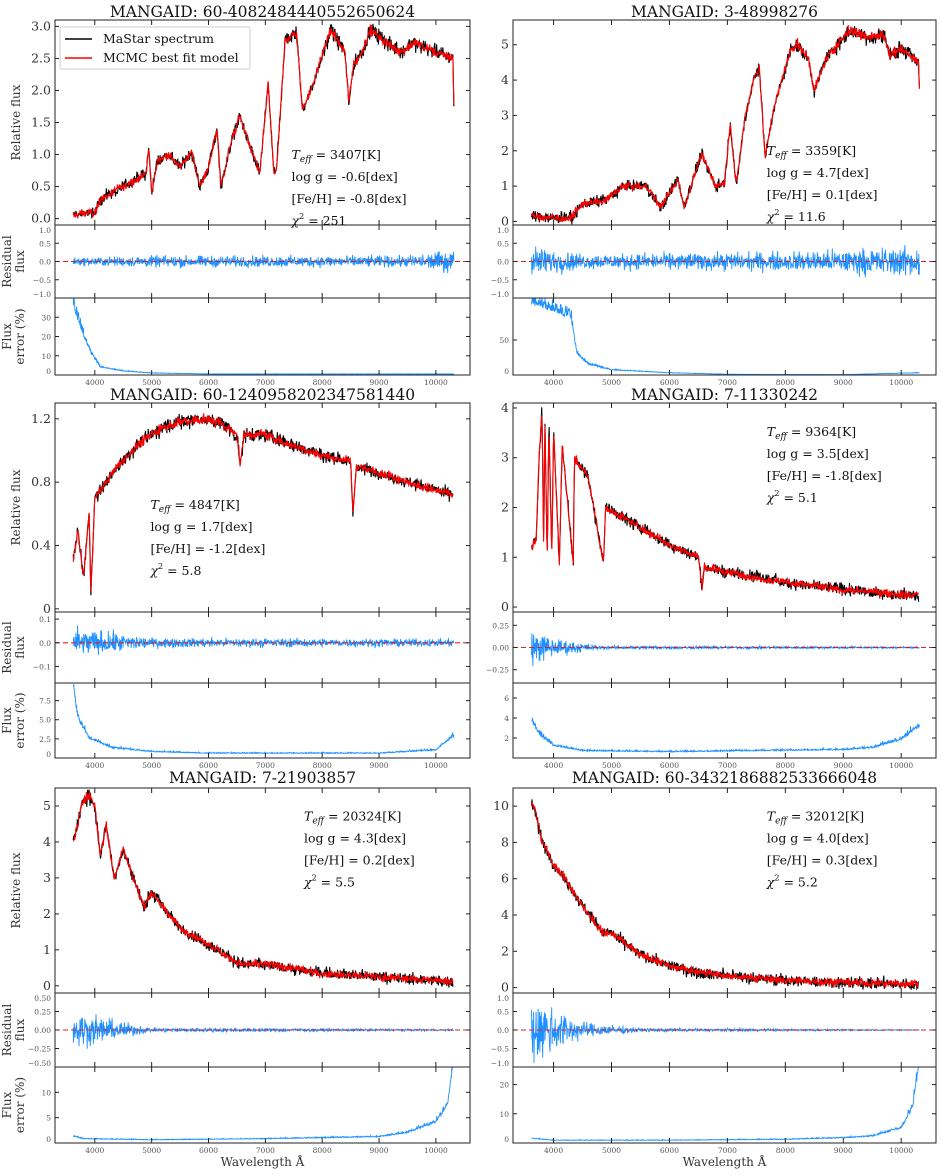 The height and width of the screenshot is (1176, 941). What do you see at coordinates (41, 89) in the screenshot?
I see `y-tick-label: 2.0` at bounding box center [41, 89].